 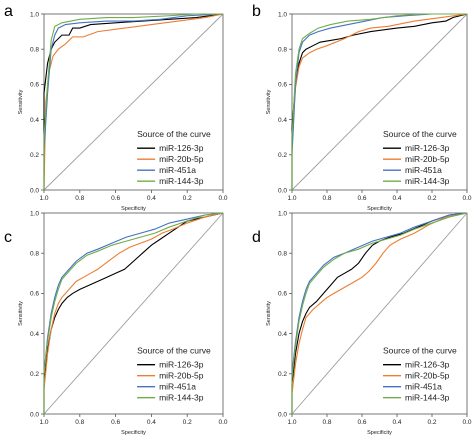 I want to click on panel-letter: b, so click(x=256, y=11).